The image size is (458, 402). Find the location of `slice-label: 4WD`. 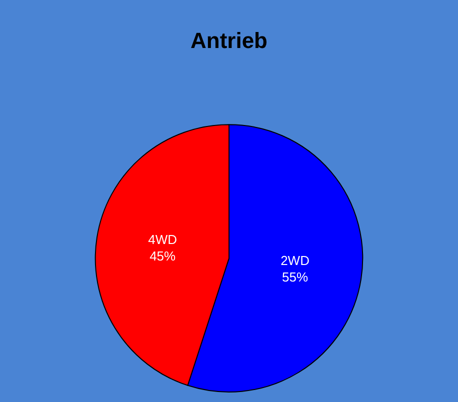

slice-label: 4WD is located at coordinates (163, 239).